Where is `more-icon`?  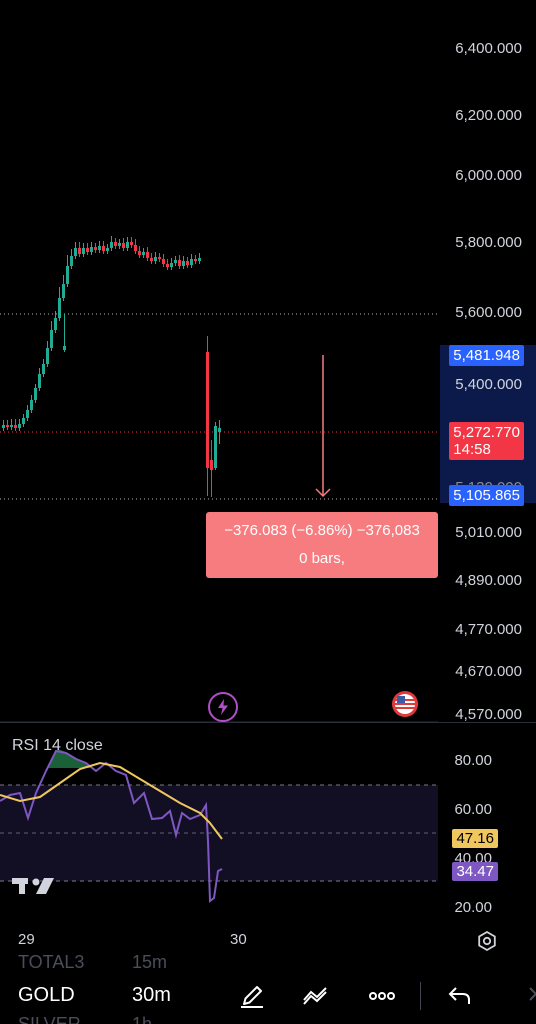
more-icon is located at coordinates (382, 996).